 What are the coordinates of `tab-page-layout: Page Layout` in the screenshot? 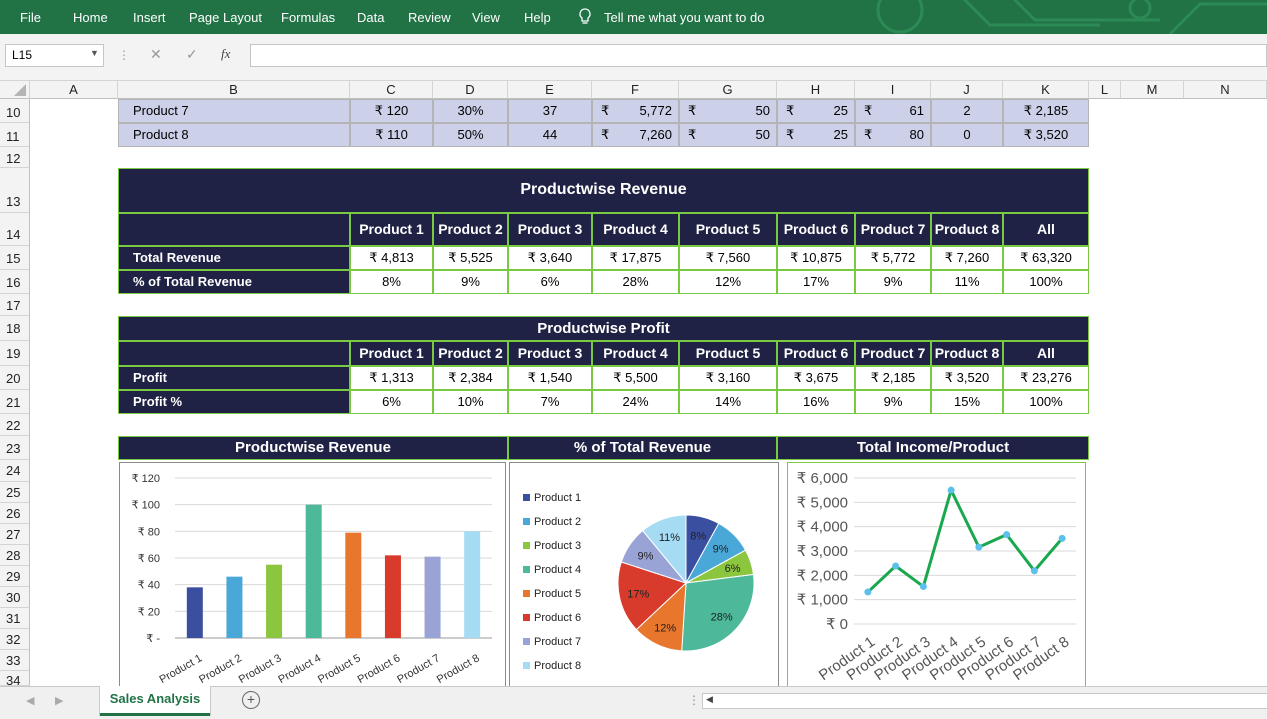 It's located at (226, 17).